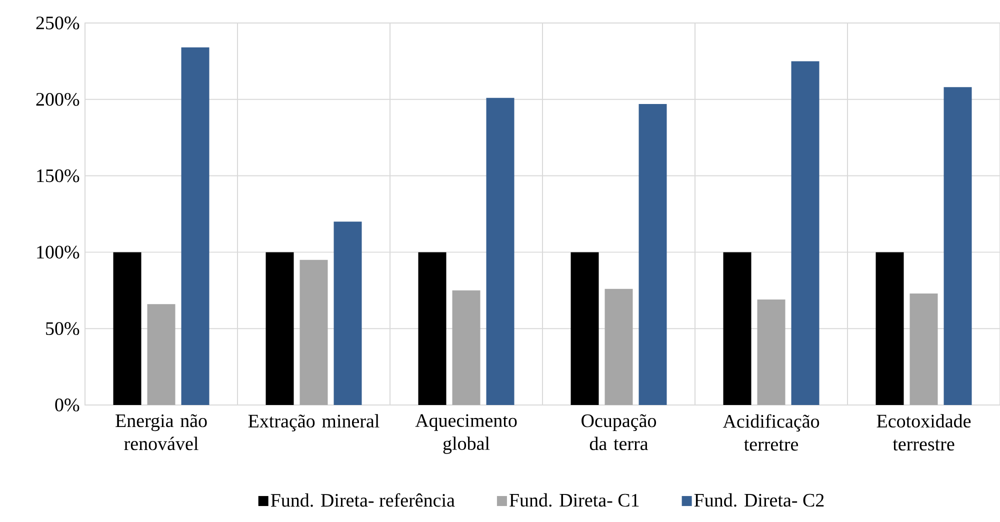 The image size is (1000, 522). Describe the element at coordinates (58, 99) in the screenshot. I see `y-tick-label: 200%` at that location.